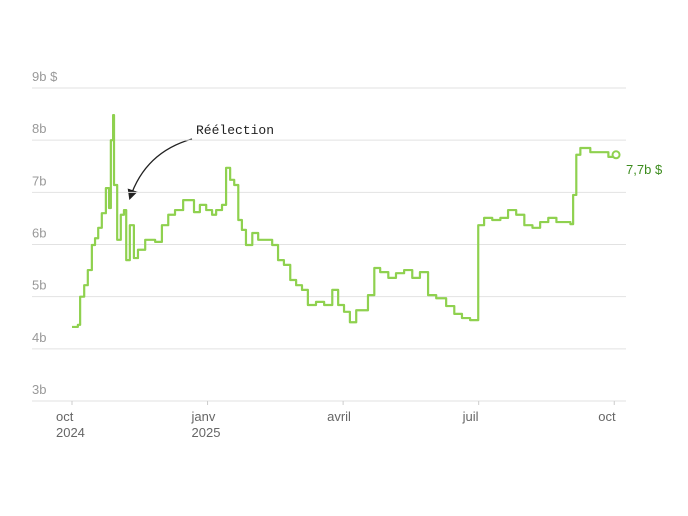  Describe the element at coordinates (470, 416) in the screenshot. I see `x-tick-label: juil` at that location.